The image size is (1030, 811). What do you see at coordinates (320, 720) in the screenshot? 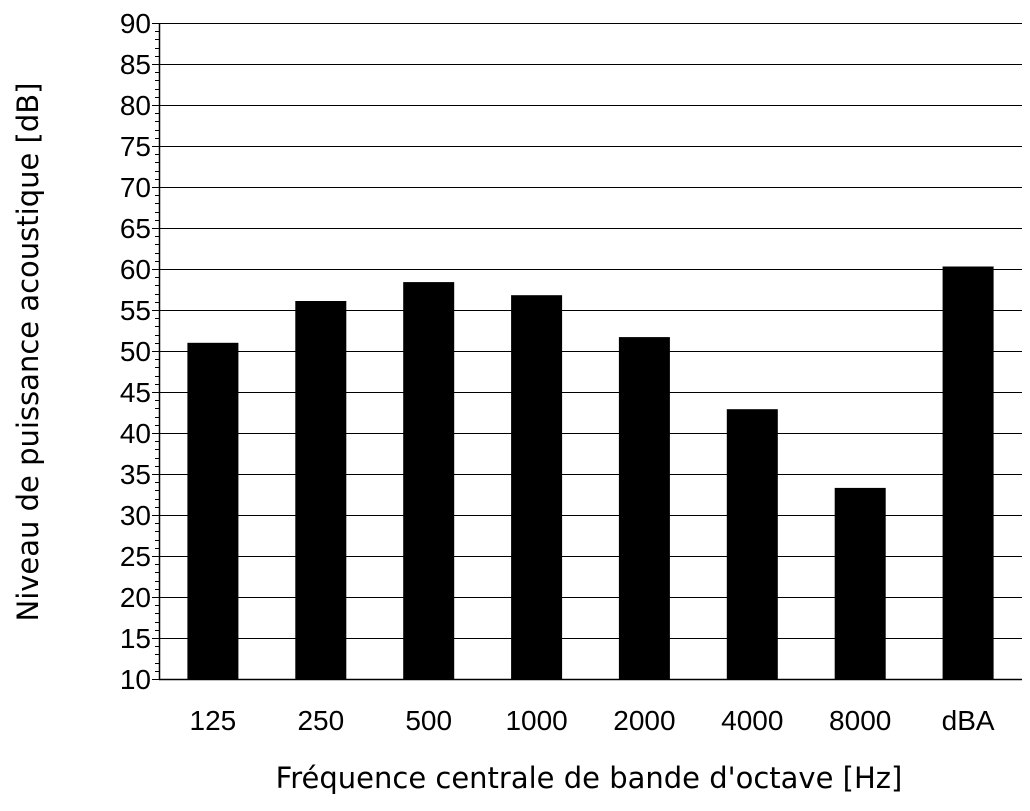
I see `x-tick-label: 250` at bounding box center [320, 720].